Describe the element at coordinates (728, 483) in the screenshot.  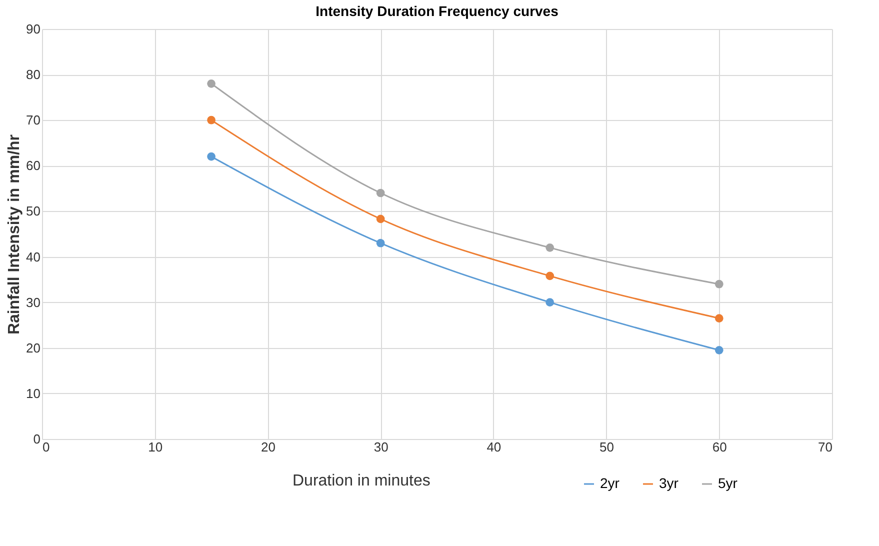
I see `legend-label: 5yr` at that location.